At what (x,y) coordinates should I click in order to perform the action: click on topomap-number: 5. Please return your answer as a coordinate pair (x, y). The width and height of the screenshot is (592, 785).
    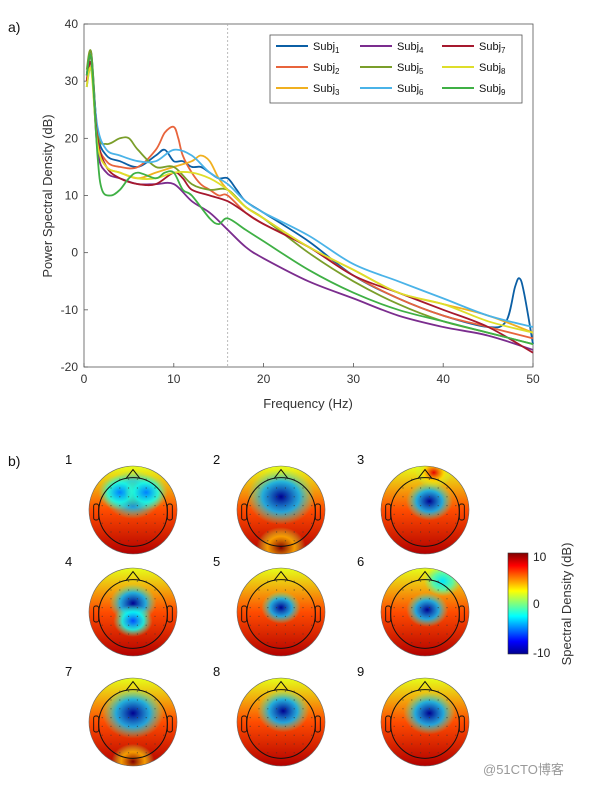
    Looking at the image, I should click on (216, 561).